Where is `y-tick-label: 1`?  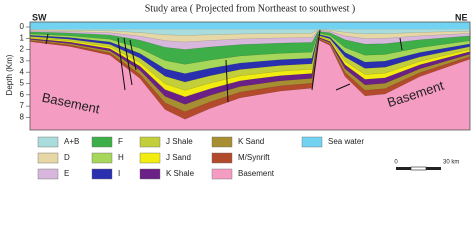
y-tick-label: 1 is located at coordinates (22, 37).